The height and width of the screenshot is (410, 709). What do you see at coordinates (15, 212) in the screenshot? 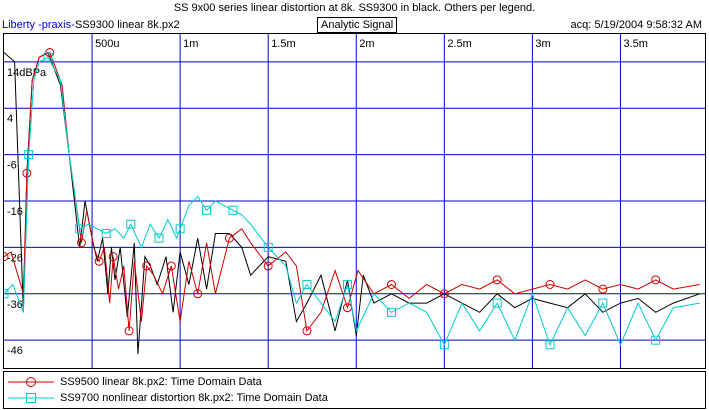
I see `y-tick-label: -16` at bounding box center [15, 212].